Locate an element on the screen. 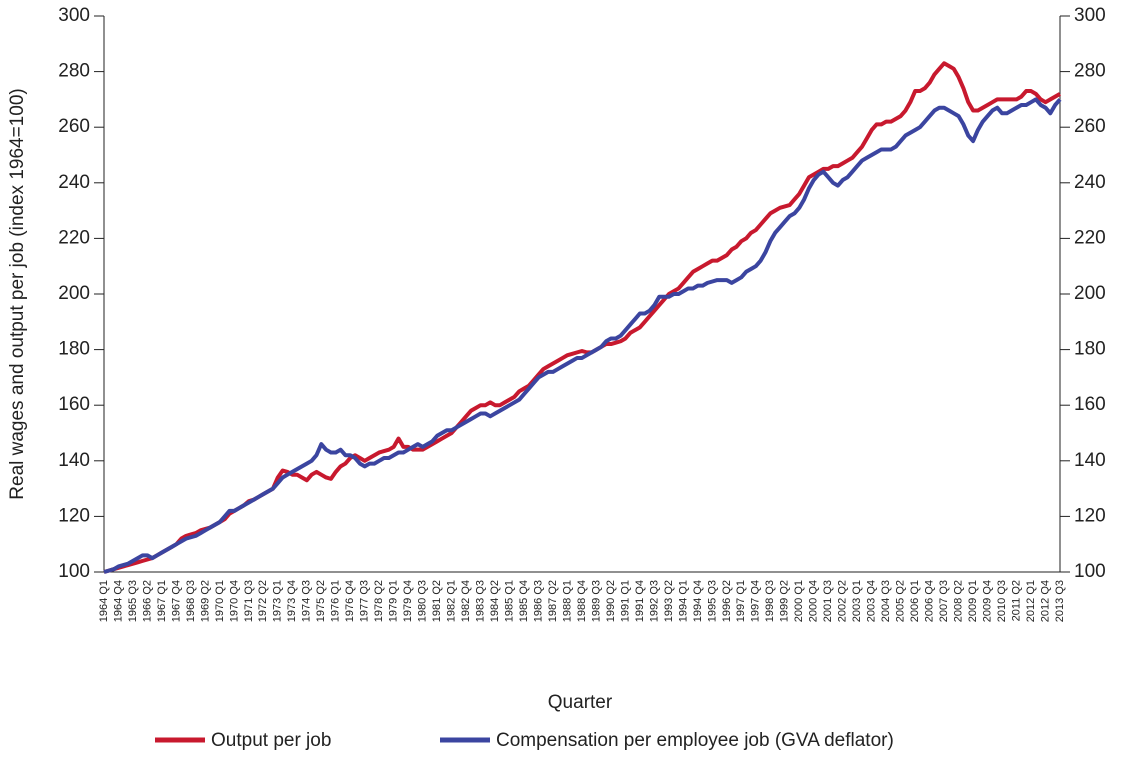 The height and width of the screenshot is (757, 1130). x-tick-label: 2007 Q3 is located at coordinates (944, 601).